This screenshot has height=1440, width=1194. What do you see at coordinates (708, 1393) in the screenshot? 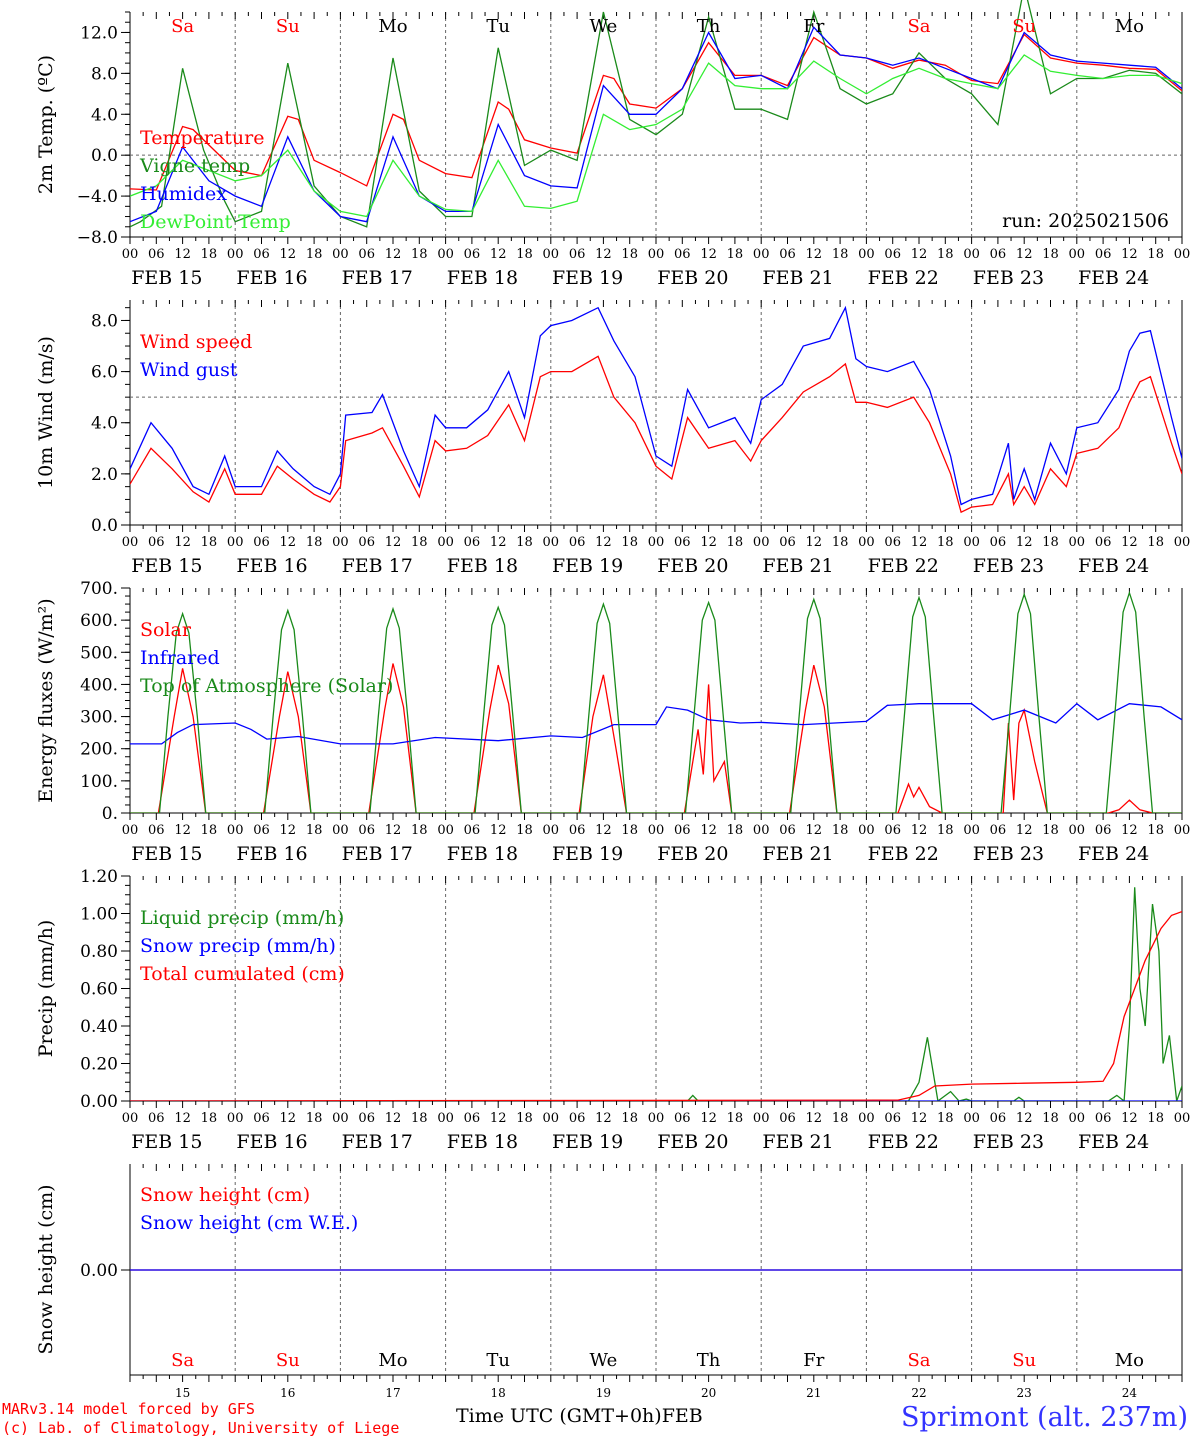
I see `day-number: 20` at bounding box center [708, 1393].